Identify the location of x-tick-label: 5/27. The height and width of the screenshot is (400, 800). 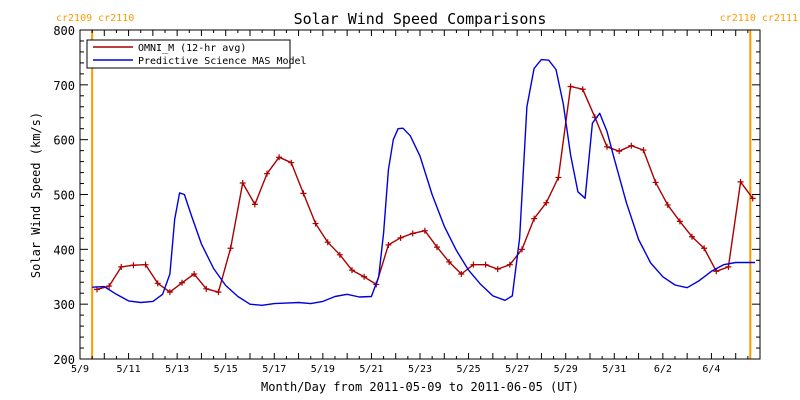
(517, 369).